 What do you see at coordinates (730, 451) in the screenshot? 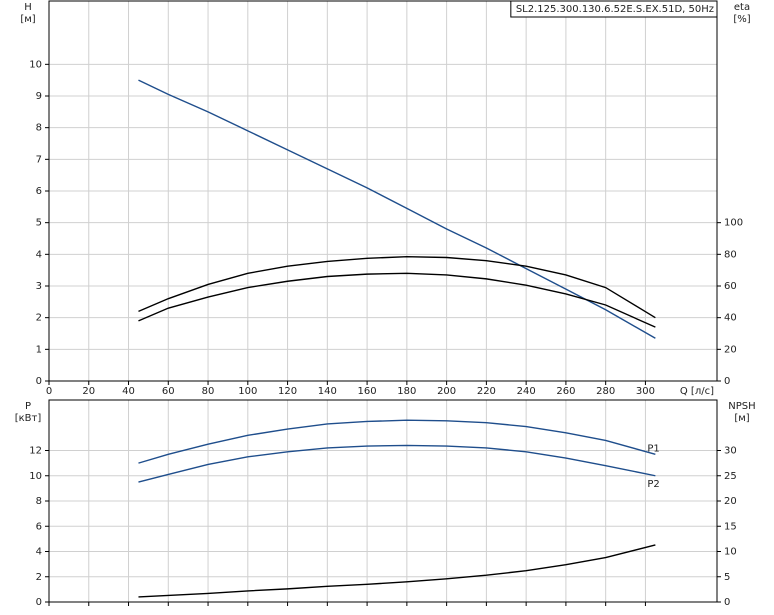
I see `y2-tick-label: 30` at bounding box center [730, 451].